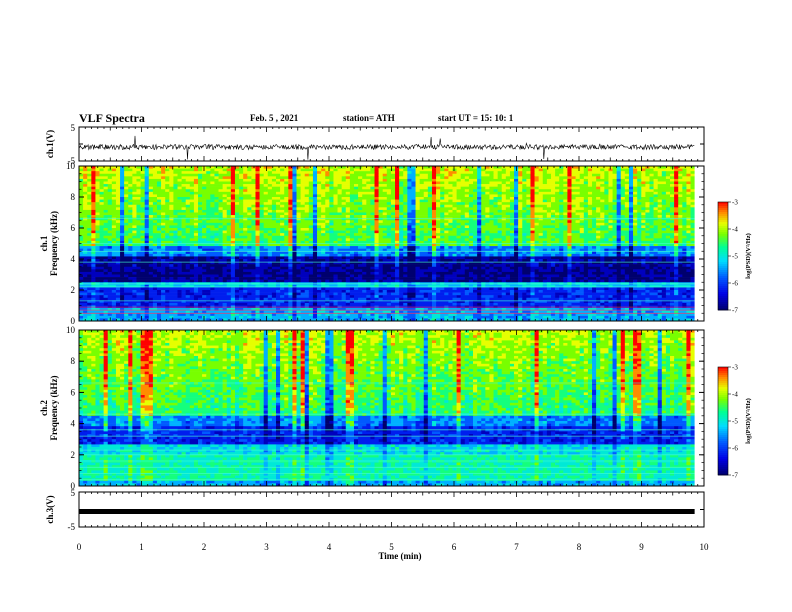 The image size is (792, 612). I want to click on ylabel-voltage: ch.3(V), so click(50, 509).